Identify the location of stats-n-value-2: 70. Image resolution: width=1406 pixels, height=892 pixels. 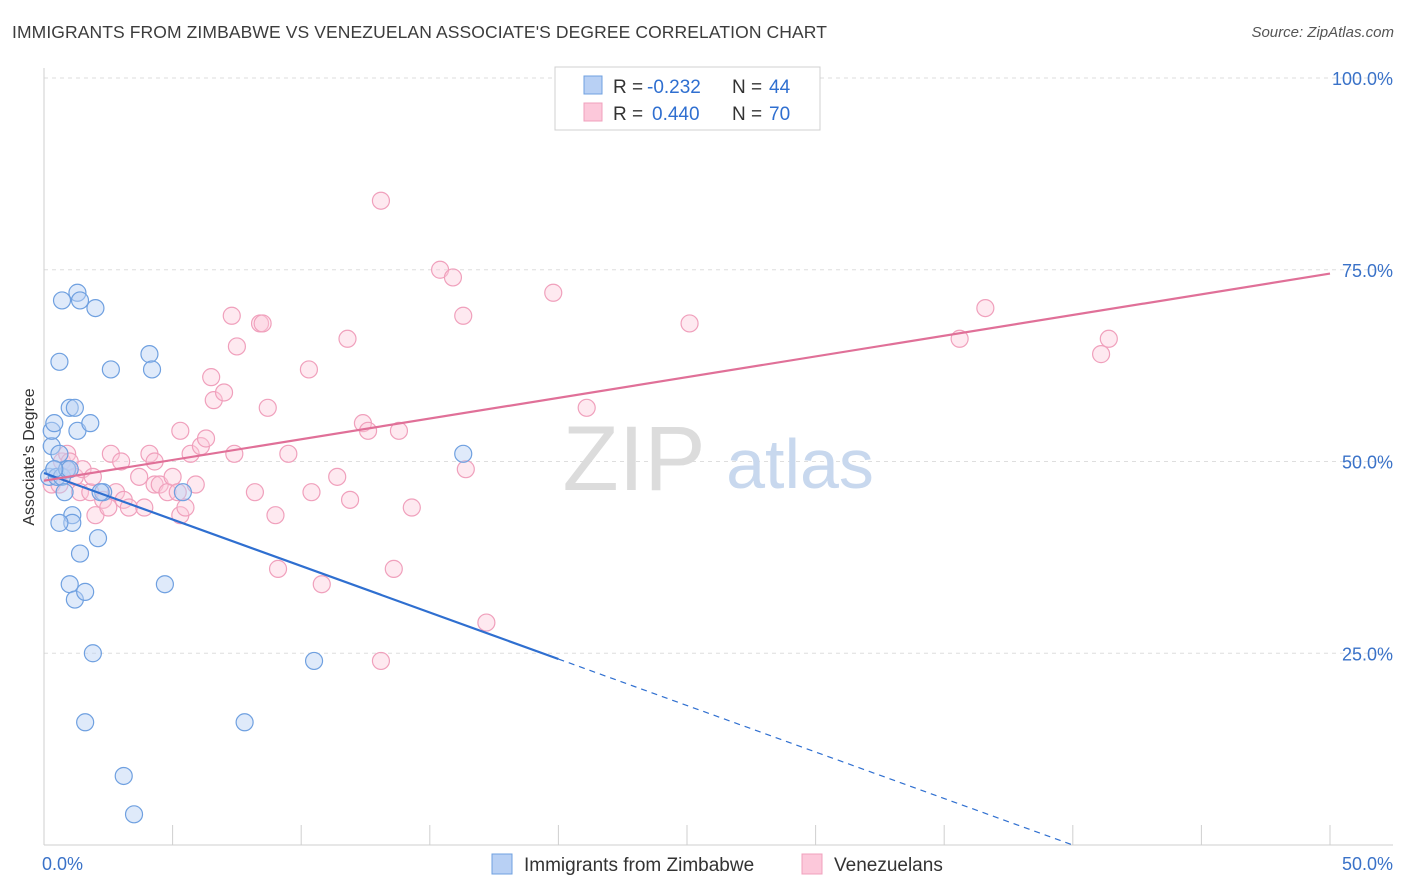
(779, 114).